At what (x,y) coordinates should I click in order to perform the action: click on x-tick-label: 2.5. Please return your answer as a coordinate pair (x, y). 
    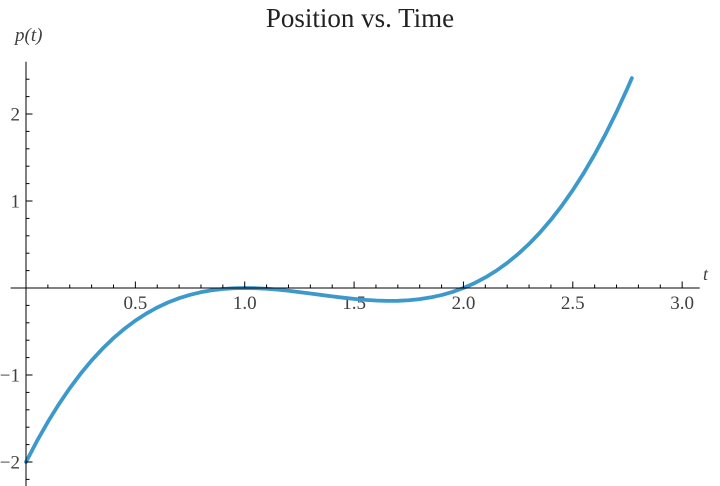
    Looking at the image, I should click on (573, 303).